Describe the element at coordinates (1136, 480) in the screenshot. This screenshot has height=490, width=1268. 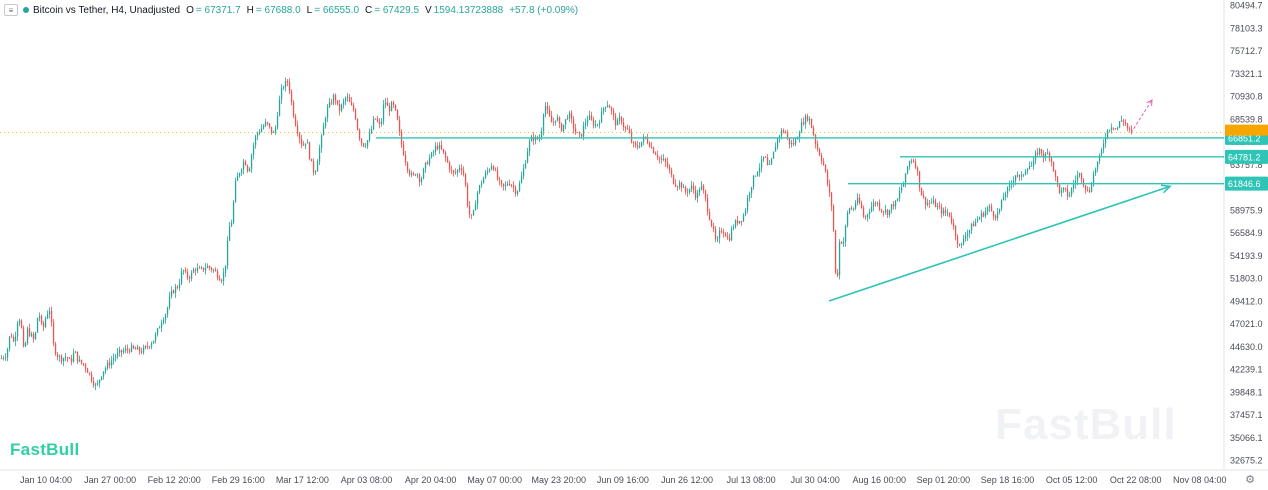
I see `time-tick-label: Oct 22 08:00` at that location.